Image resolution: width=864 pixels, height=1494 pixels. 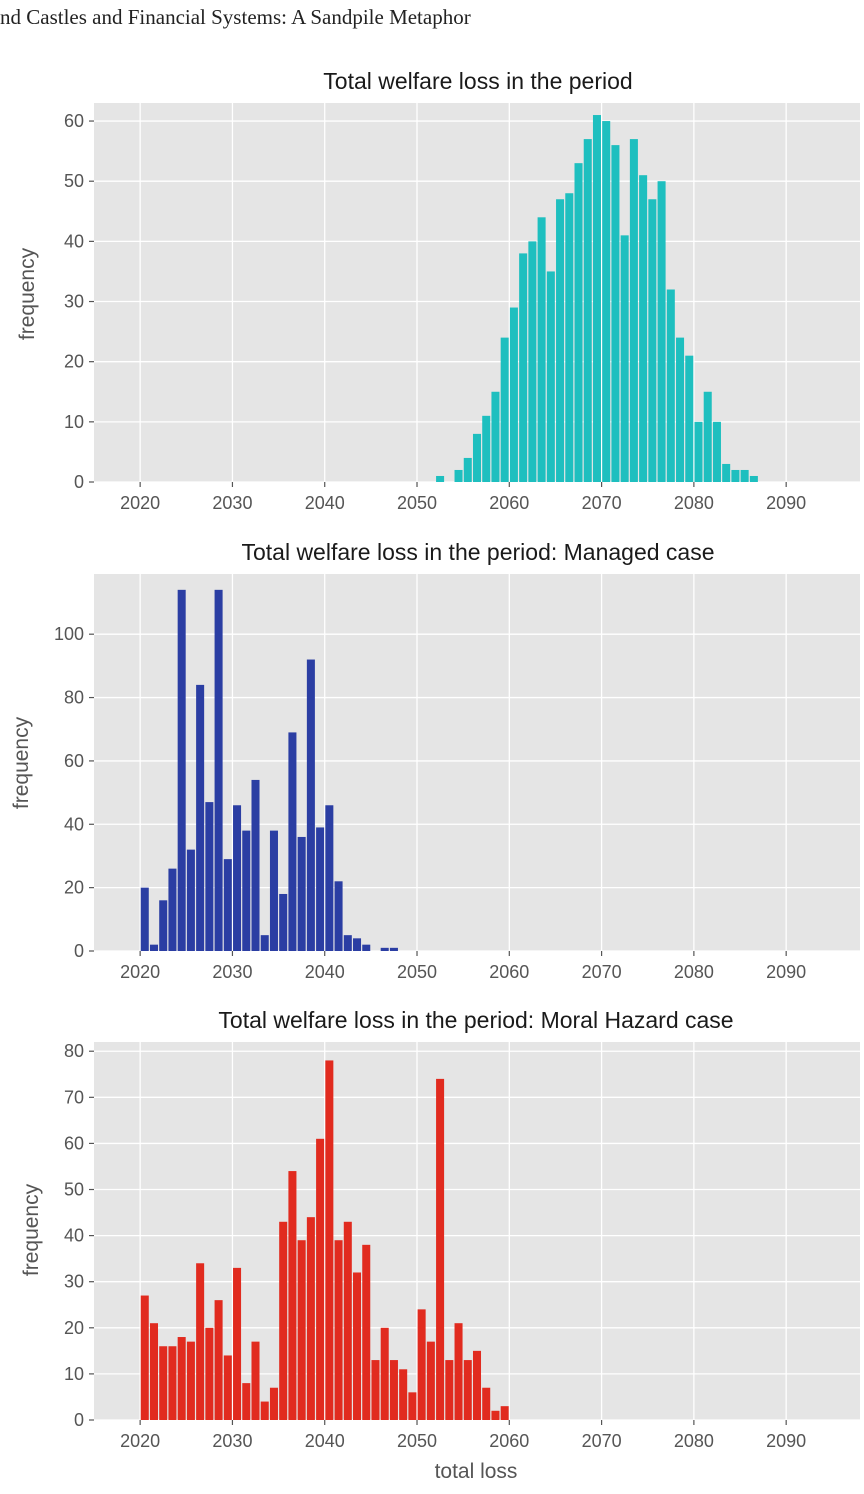 What do you see at coordinates (74, 422) in the screenshot?
I see `y-tick-label: 10` at bounding box center [74, 422].